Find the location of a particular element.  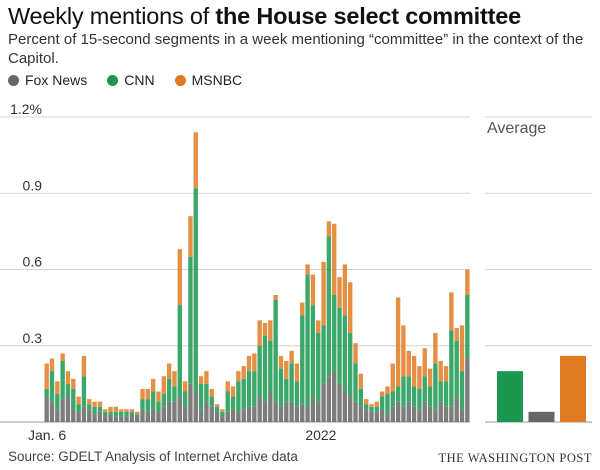

title-bold: the House select committee is located at coordinates (368, 16).